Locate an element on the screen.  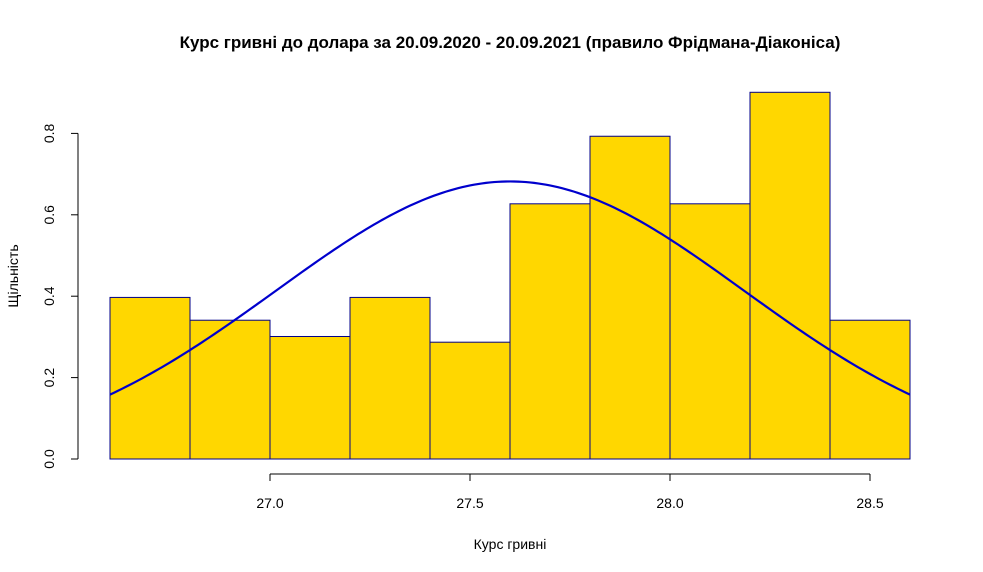
y-axis-label: Щільність is located at coordinates (13, 275).